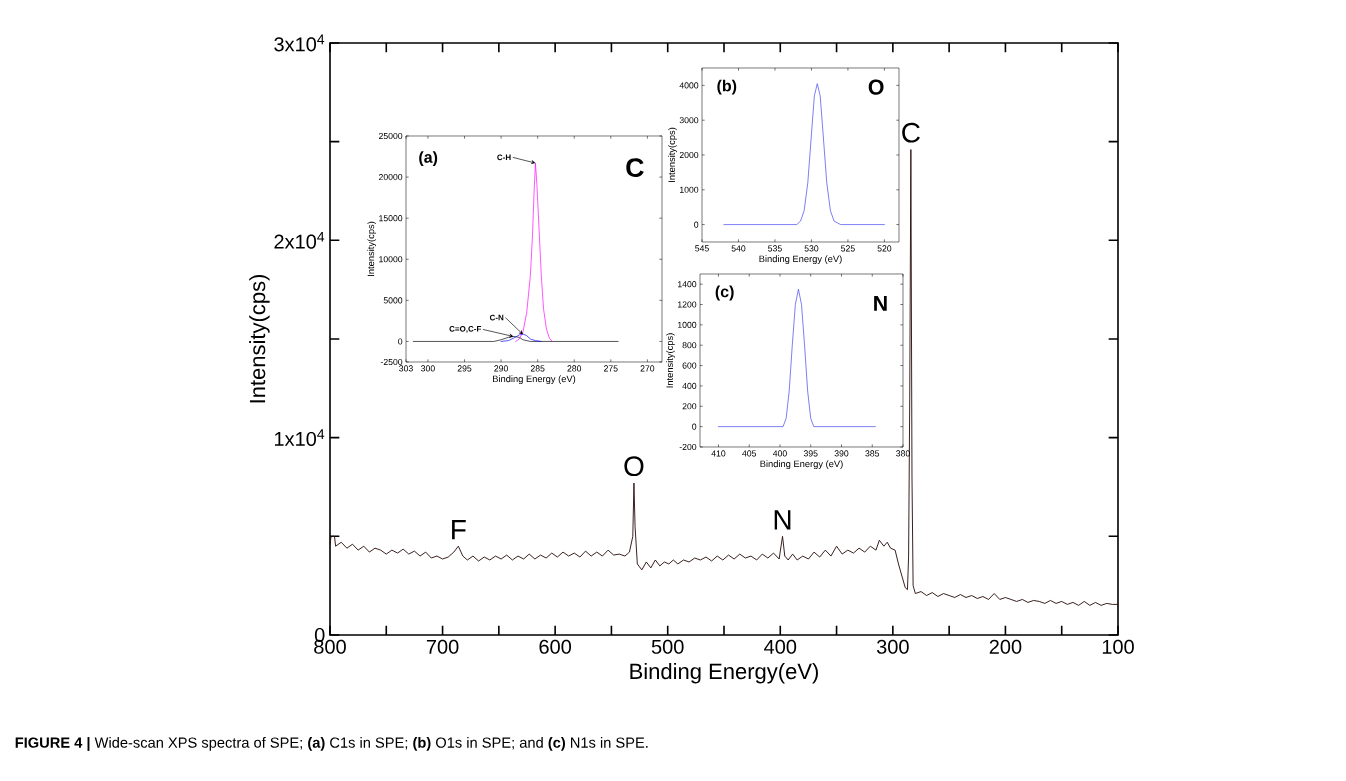 The height and width of the screenshot is (781, 1346). Describe the element at coordinates (689, 406) in the screenshot. I see `y-tick-label: 200` at that location.